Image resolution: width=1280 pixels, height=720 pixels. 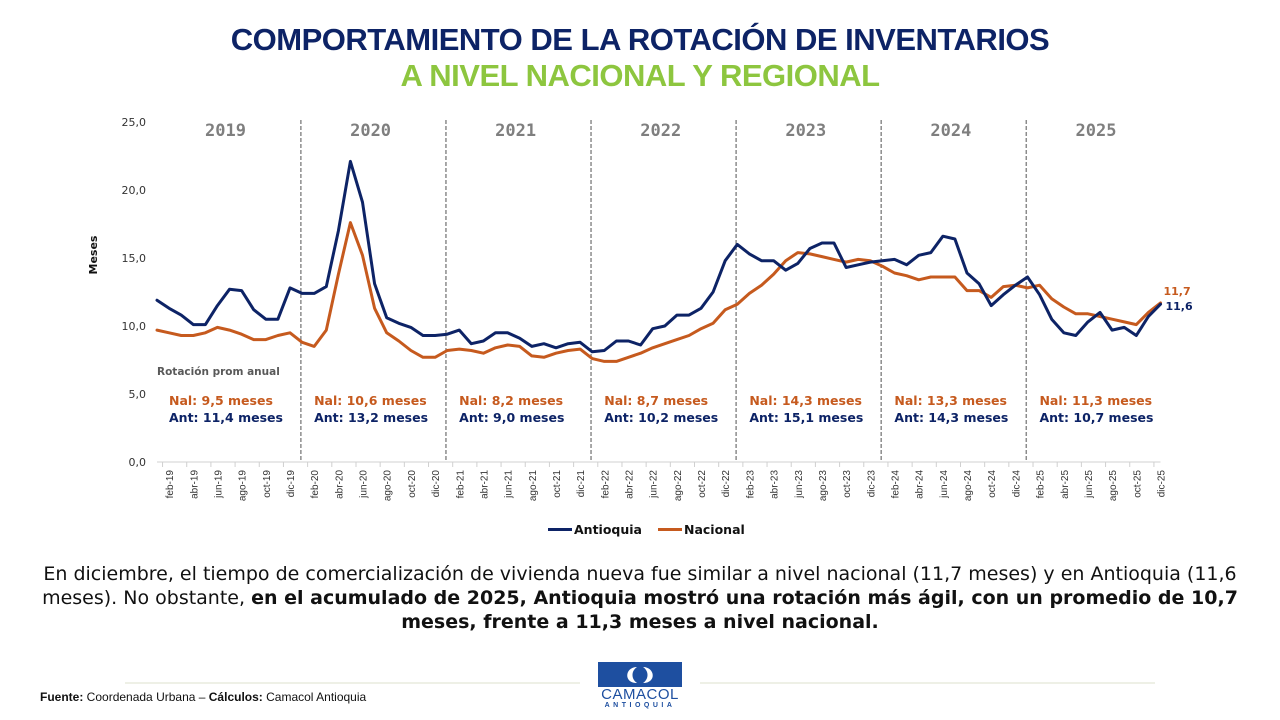 What do you see at coordinates (509, 484) in the screenshot?
I see `x-tick-label: jun-21` at bounding box center [509, 484].